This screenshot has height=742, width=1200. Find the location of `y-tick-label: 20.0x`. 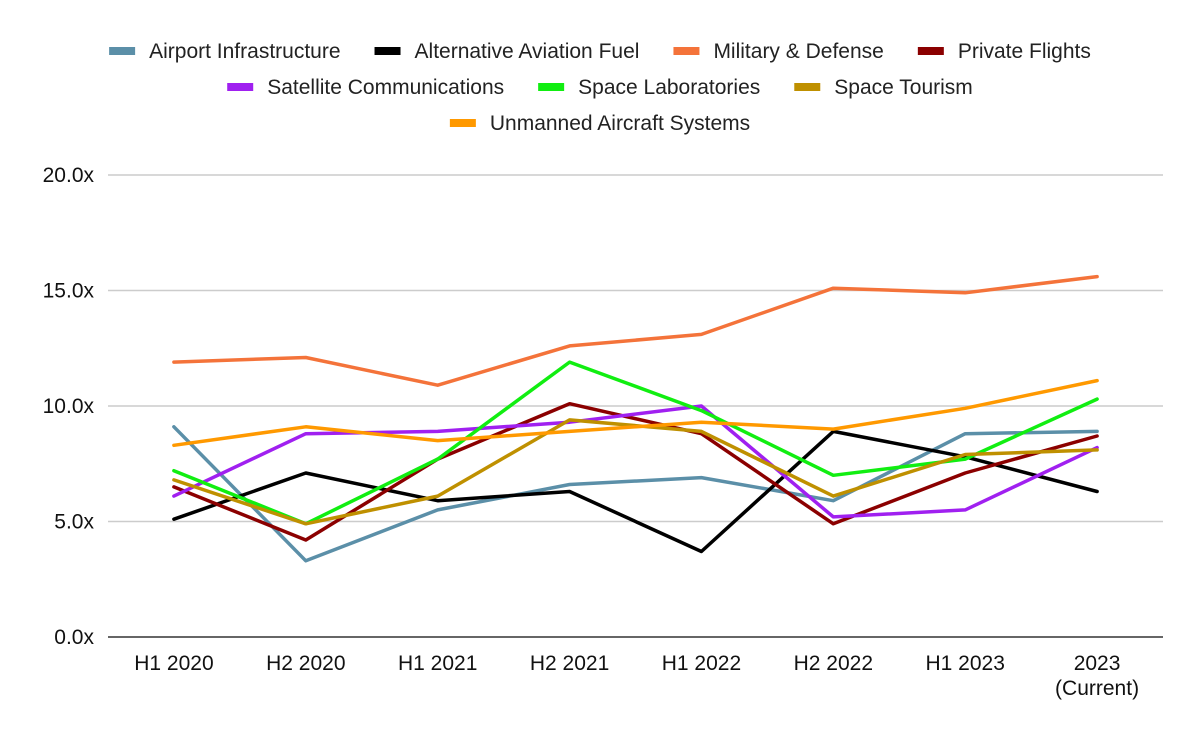

y-tick-label: 20.0x is located at coordinates (69, 175).